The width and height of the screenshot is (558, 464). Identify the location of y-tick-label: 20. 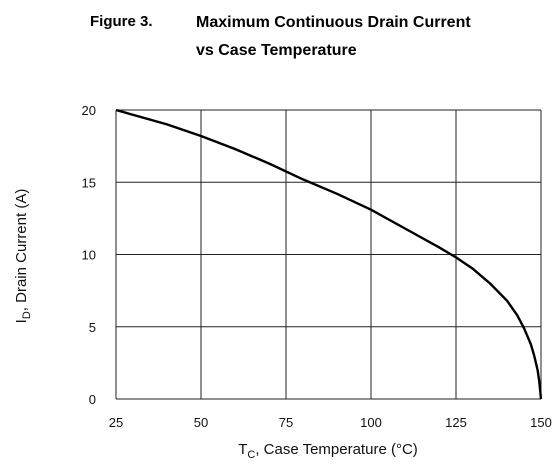
(89, 110).